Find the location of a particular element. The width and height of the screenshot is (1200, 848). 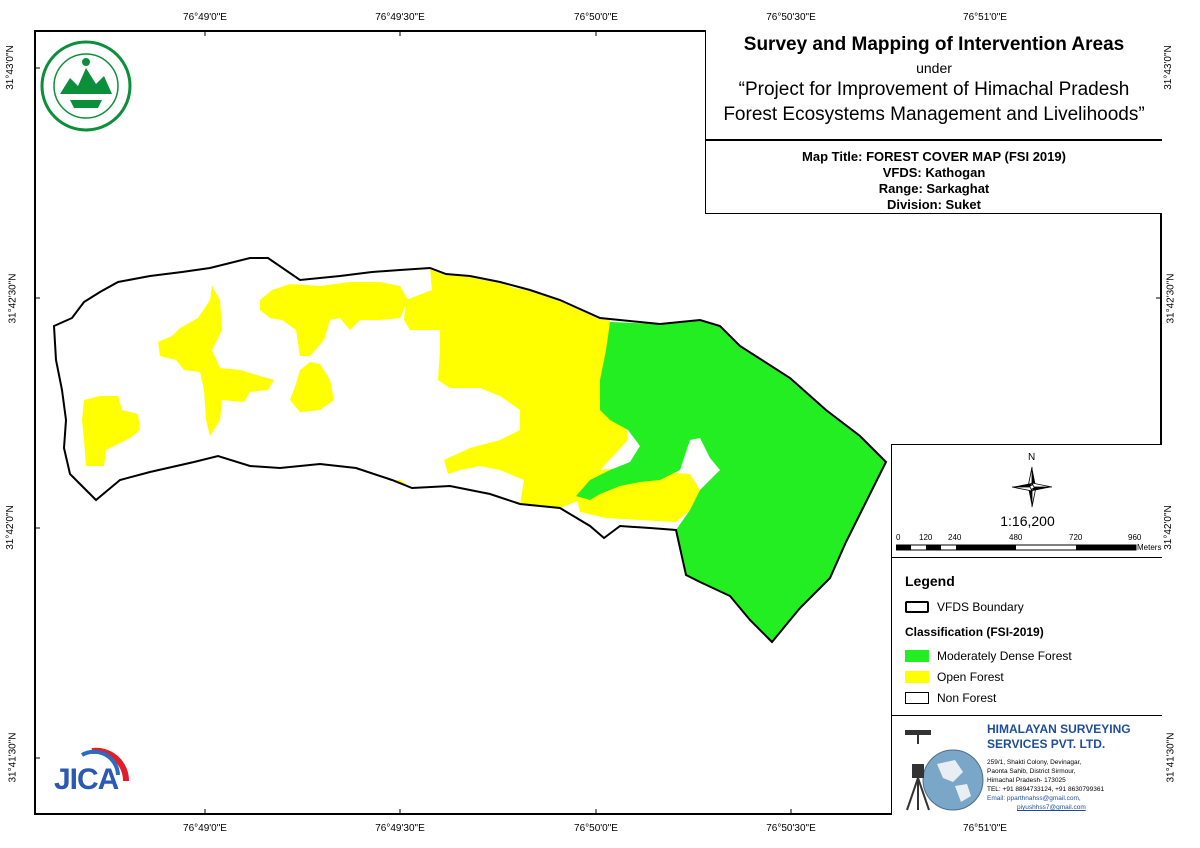

jica-text: JICA is located at coordinates (86, 779).